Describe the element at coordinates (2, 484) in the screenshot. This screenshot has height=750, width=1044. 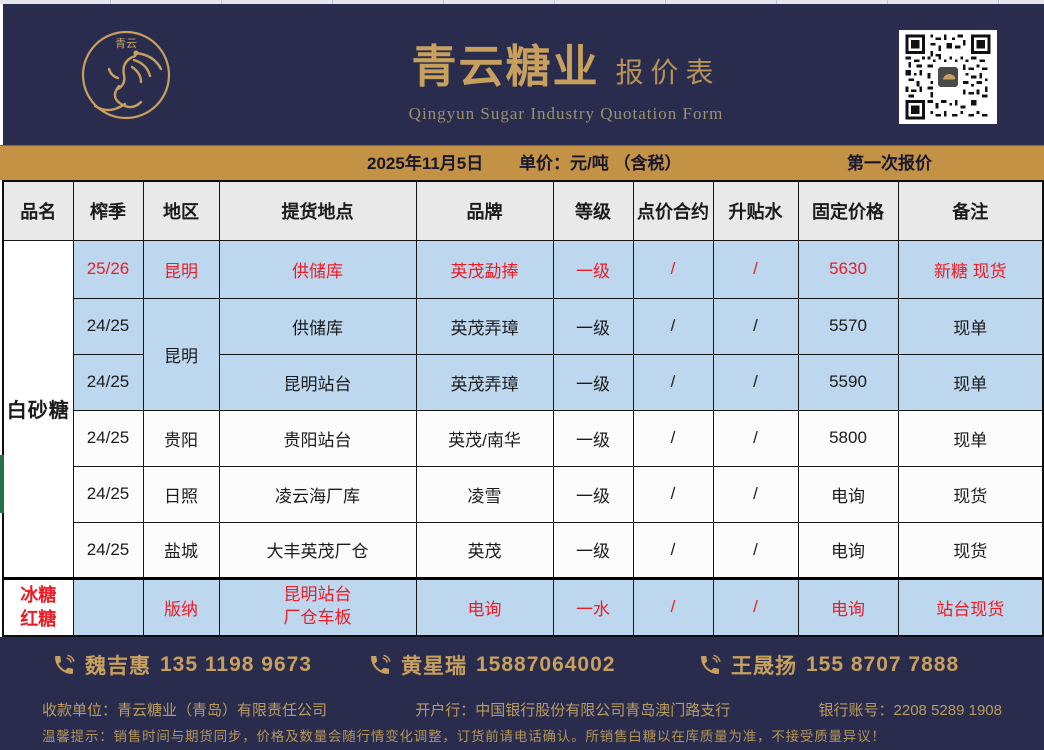
I see `green-strip-artifact` at that location.